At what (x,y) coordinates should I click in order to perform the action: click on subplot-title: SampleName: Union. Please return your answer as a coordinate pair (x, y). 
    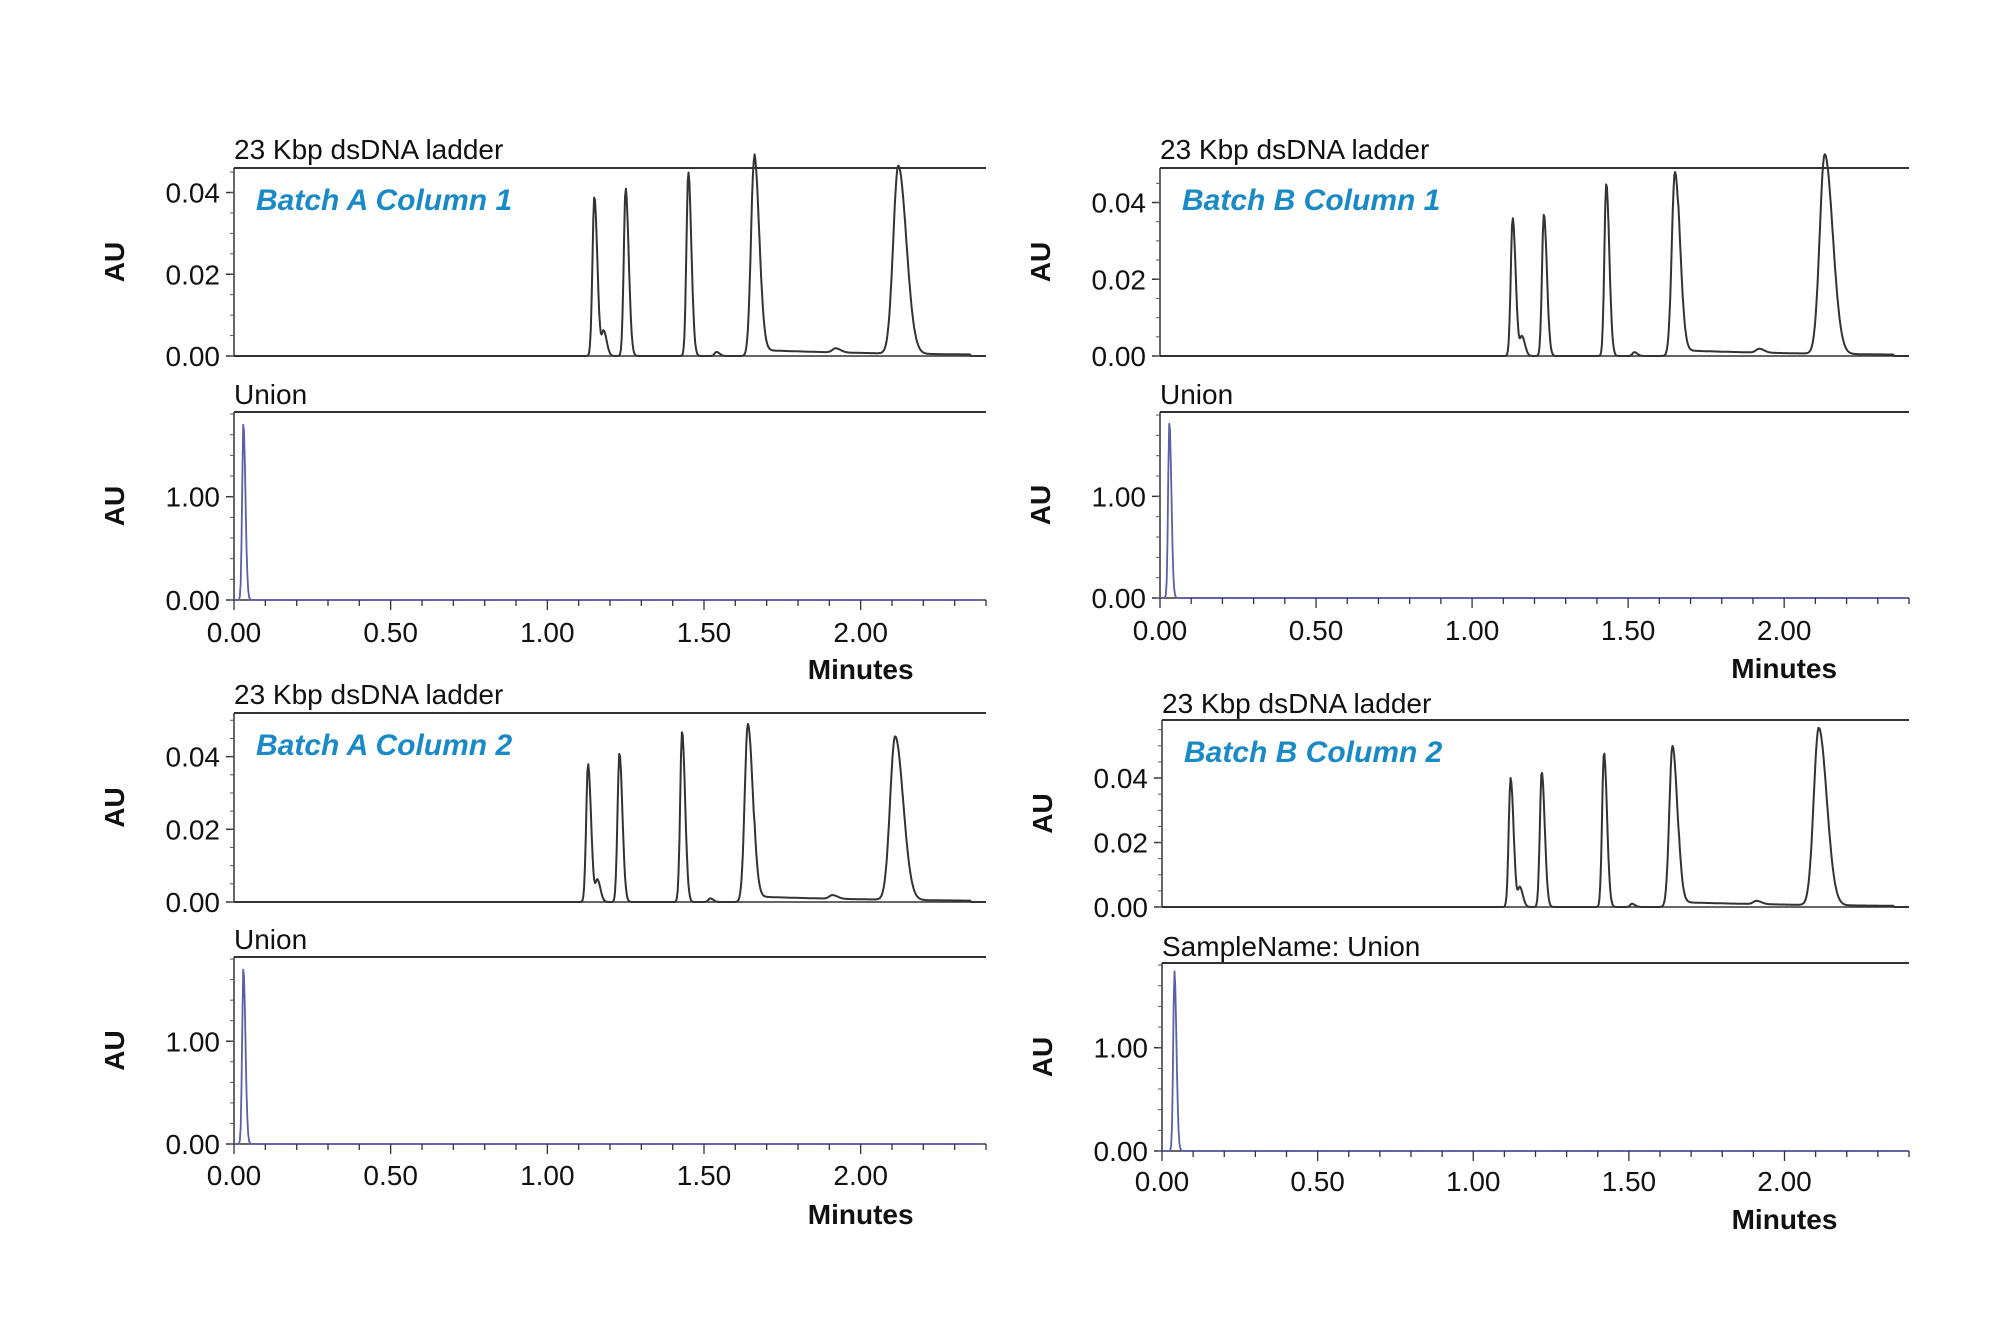
    Looking at the image, I should click on (1291, 946).